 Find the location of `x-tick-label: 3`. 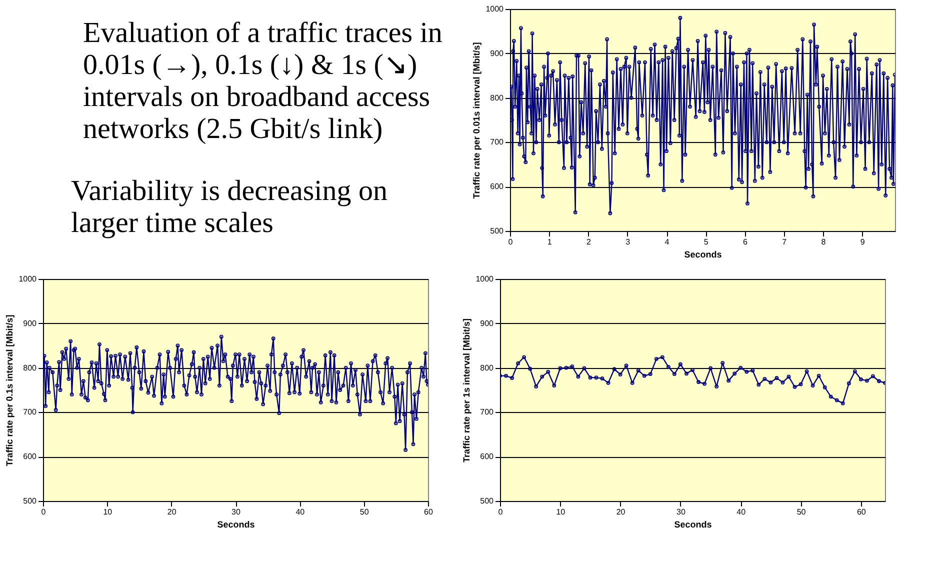

x-tick-label: 3 is located at coordinates (628, 242).